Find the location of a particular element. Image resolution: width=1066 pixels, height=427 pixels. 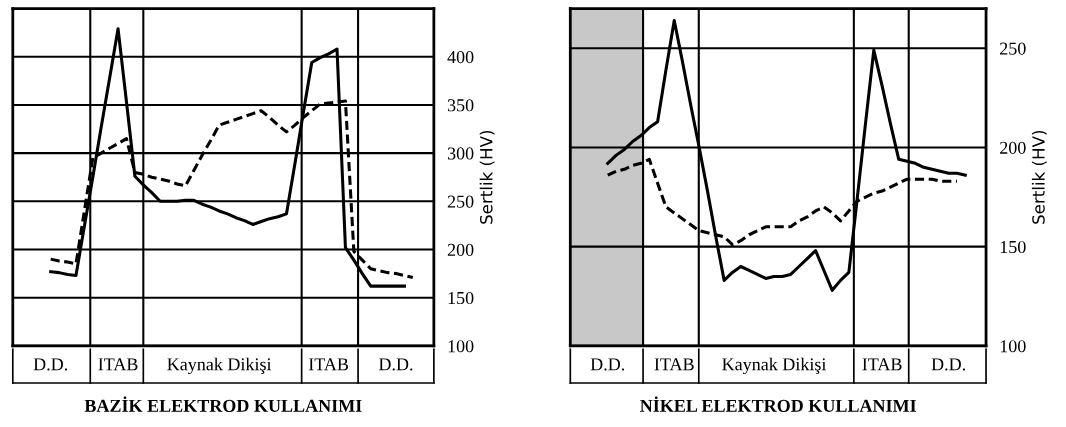

y-tick-label: 300 is located at coordinates (460, 153).